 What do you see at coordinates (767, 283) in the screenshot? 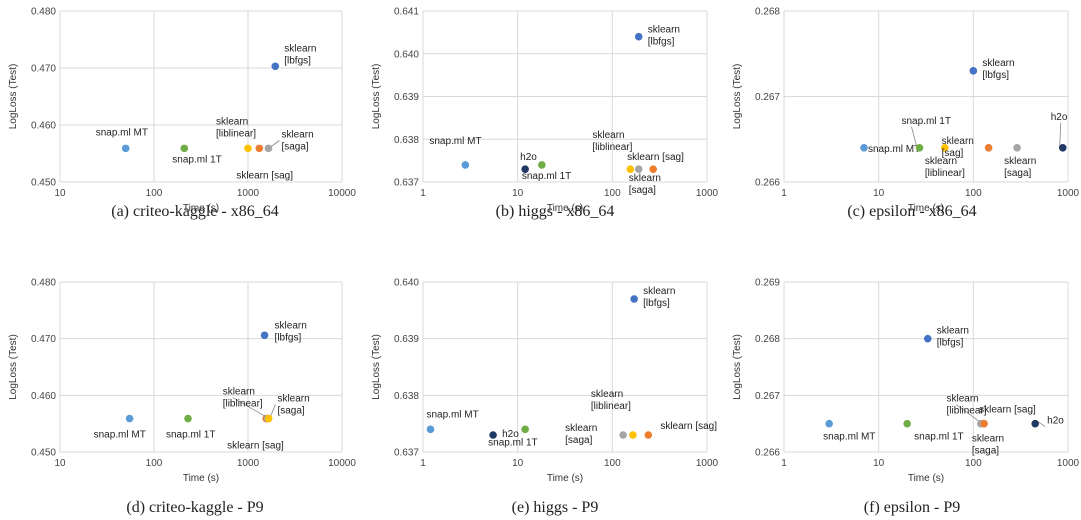
I see `y-tick-label: 0.269` at bounding box center [767, 283].